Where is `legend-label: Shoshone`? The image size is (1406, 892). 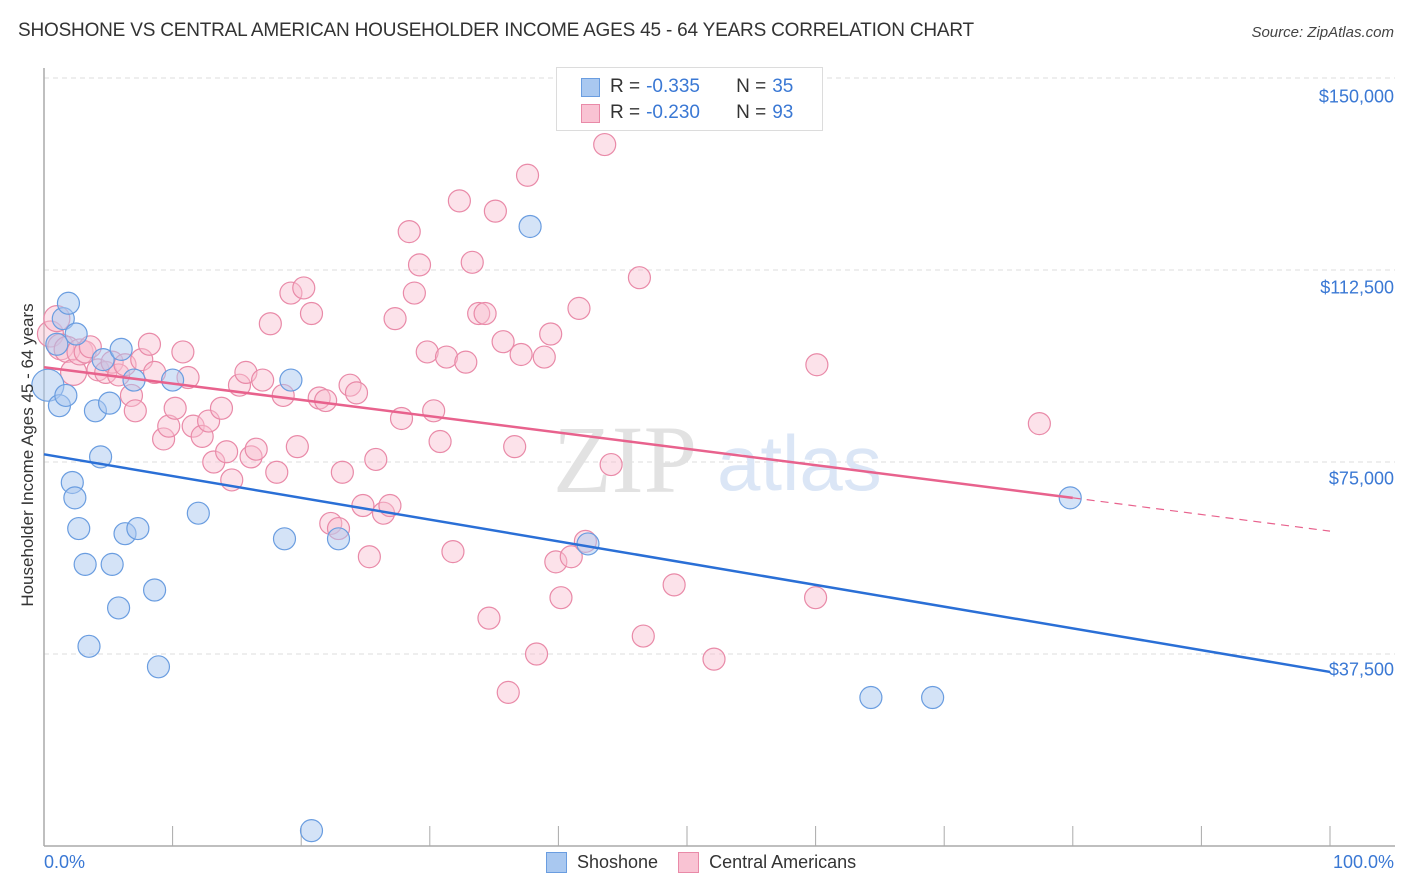
legend-label: Shoshone is located at coordinates (618, 862).